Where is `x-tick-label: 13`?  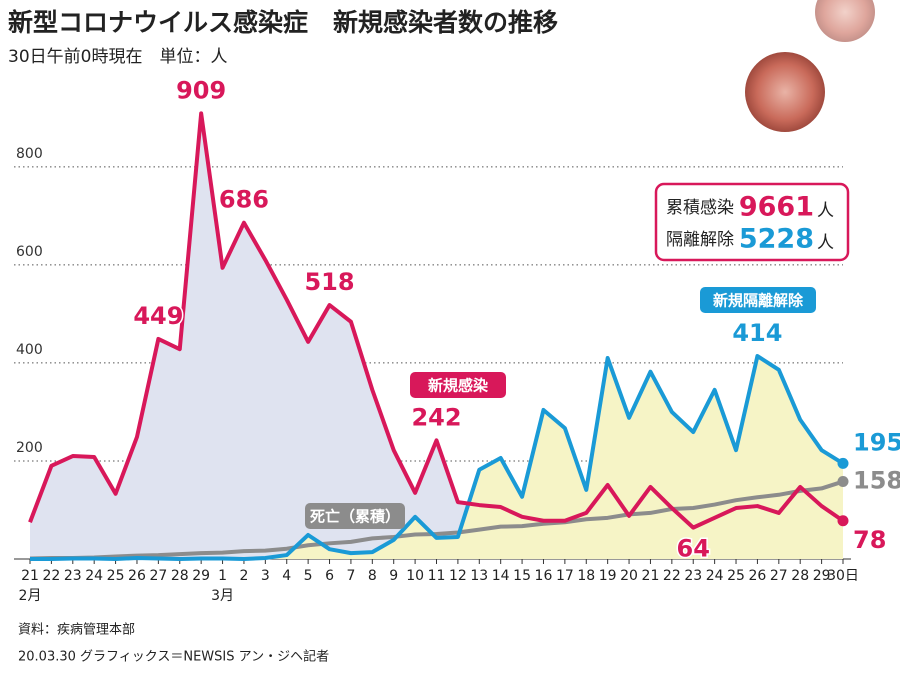 x-tick-label: 13 is located at coordinates (479, 576).